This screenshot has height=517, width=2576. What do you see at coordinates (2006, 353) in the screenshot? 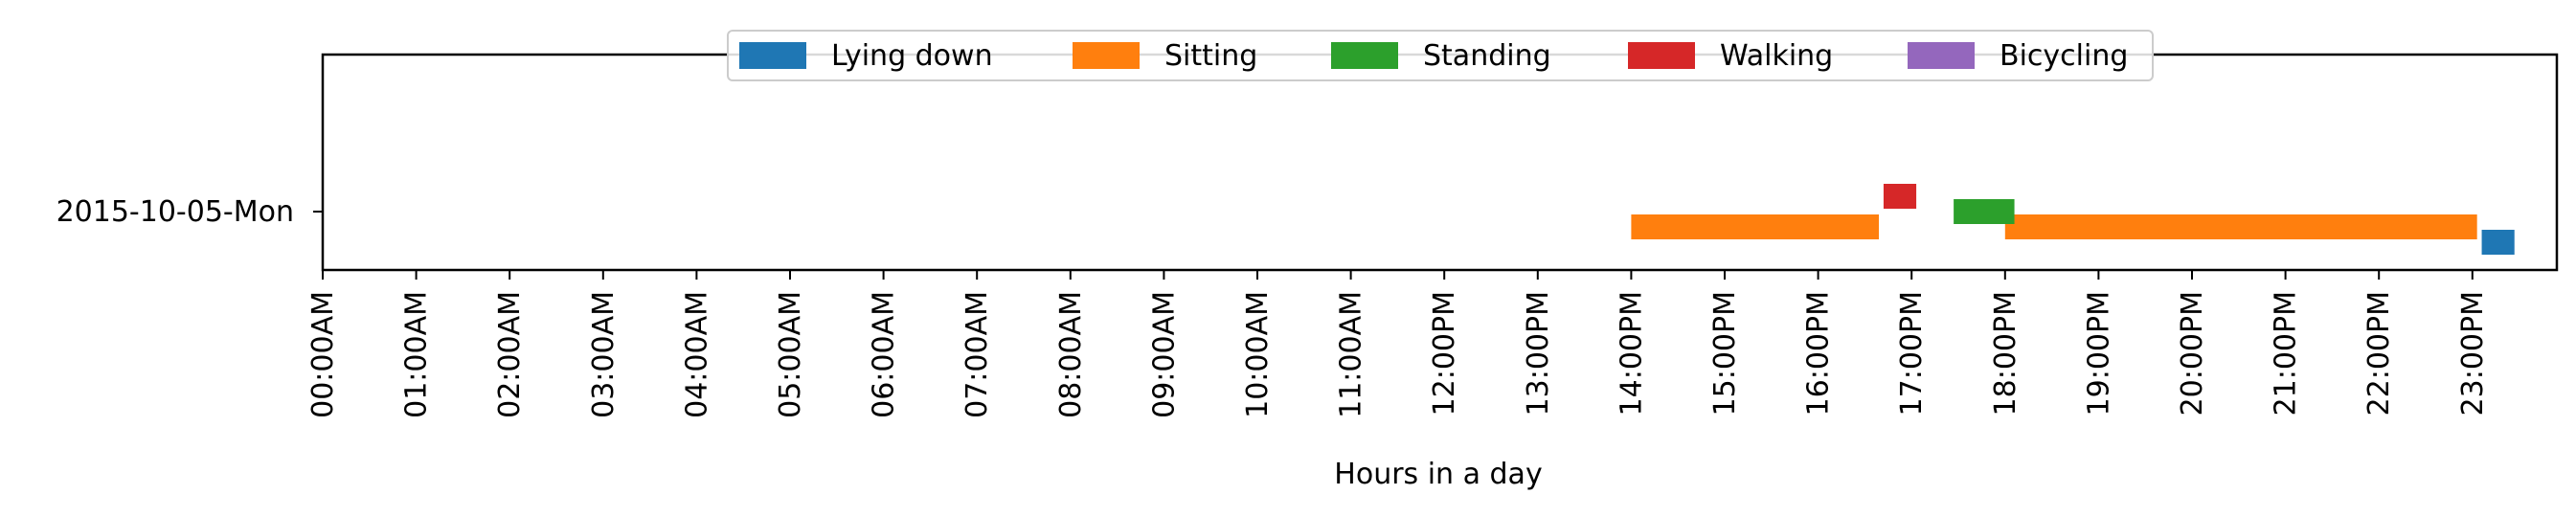
I see `x-tick-label: 18:00PM` at bounding box center [2006, 353].